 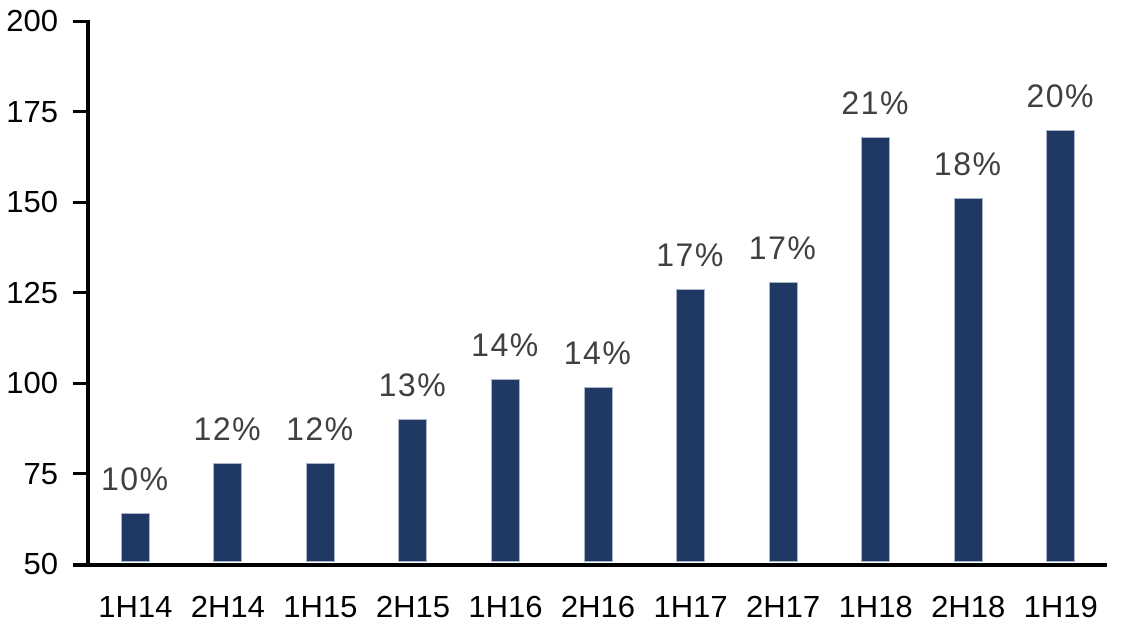 What do you see at coordinates (1060, 606) in the screenshot?
I see `x-axis-category-label: 1H19` at bounding box center [1060, 606].